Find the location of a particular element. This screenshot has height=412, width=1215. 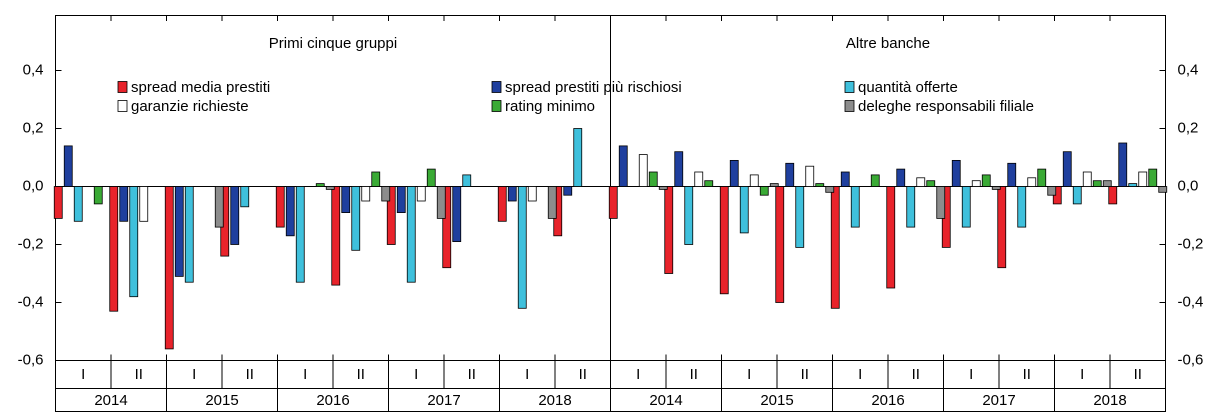

year-label: 2017 is located at coordinates (443, 400).